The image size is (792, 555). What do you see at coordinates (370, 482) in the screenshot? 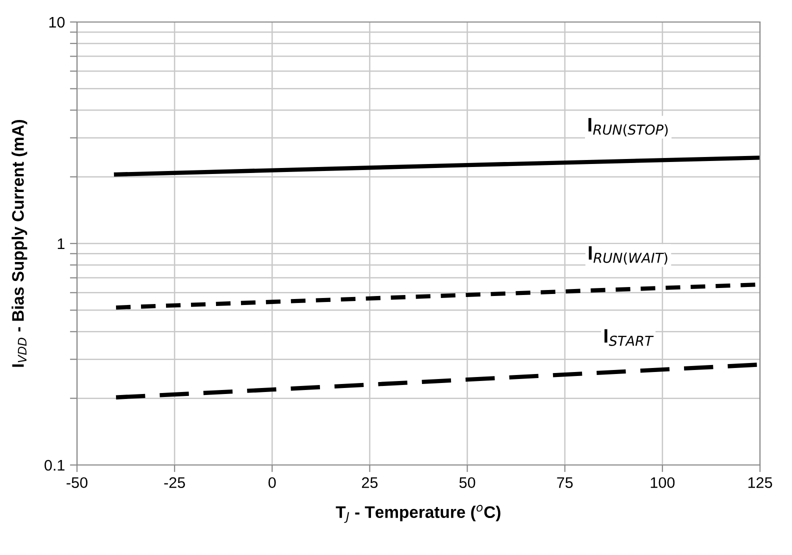
I see `x-tick-label: 25` at bounding box center [370, 482].